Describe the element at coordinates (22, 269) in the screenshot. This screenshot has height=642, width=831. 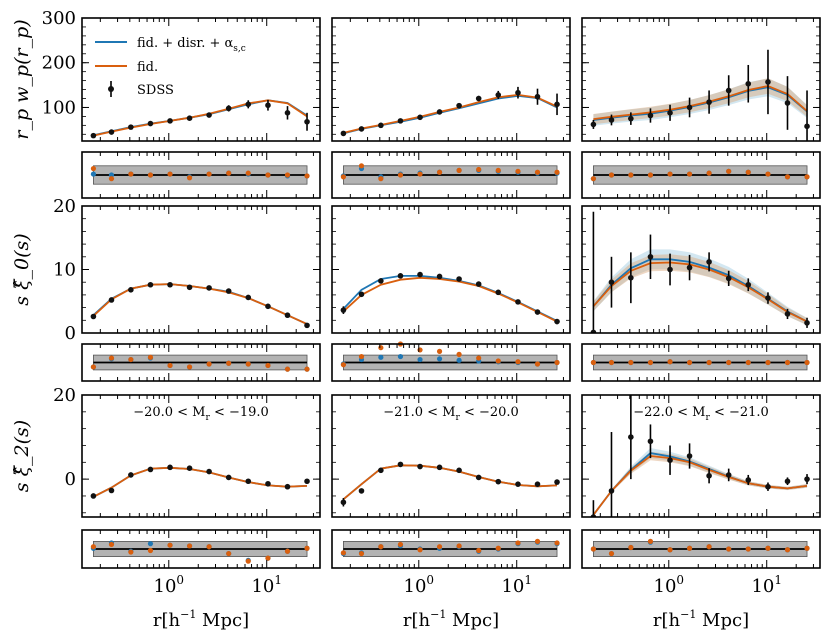
I see `y-axis-label: s ξ̂_0(s)` at that location.